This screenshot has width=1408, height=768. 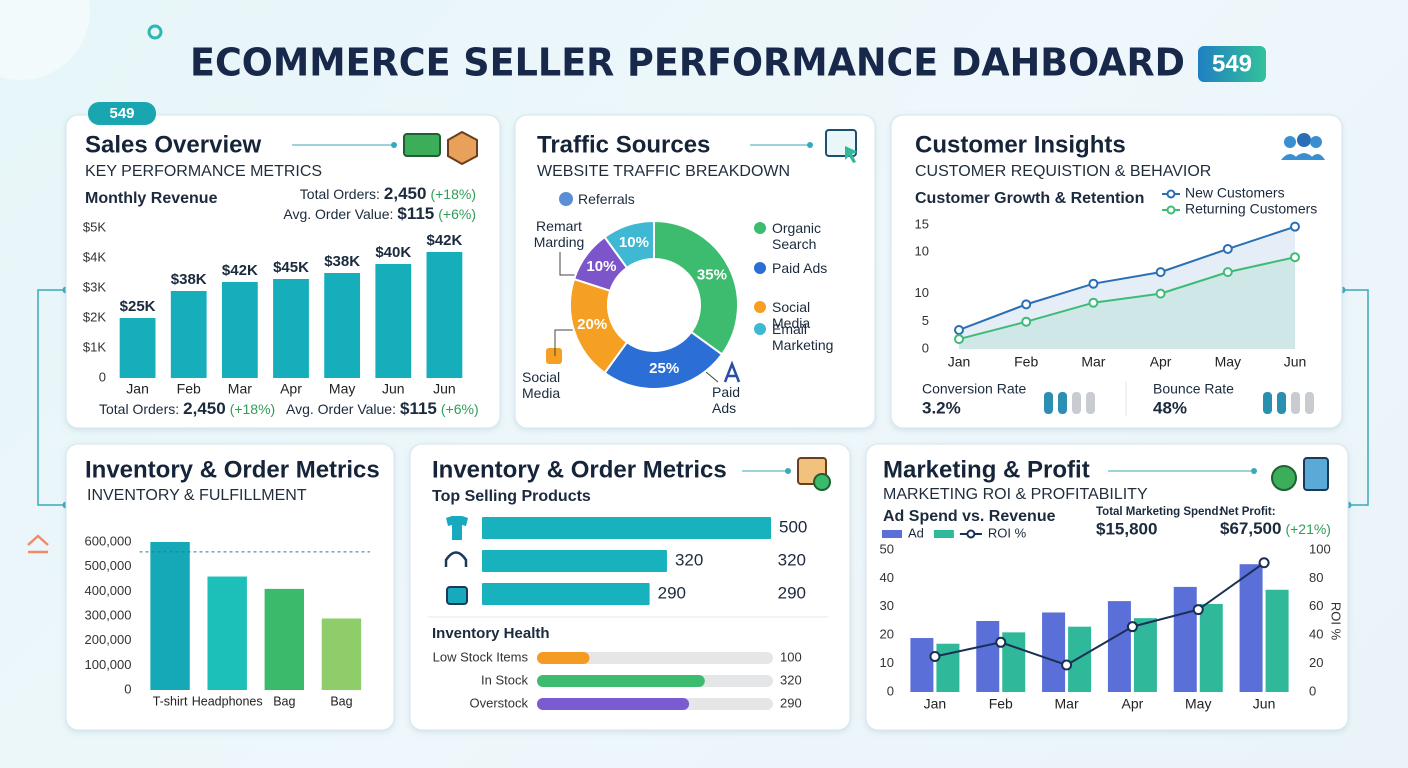 What do you see at coordinates (108, 664) in the screenshot?
I see `y-tick-label: 100,000` at bounding box center [108, 664].